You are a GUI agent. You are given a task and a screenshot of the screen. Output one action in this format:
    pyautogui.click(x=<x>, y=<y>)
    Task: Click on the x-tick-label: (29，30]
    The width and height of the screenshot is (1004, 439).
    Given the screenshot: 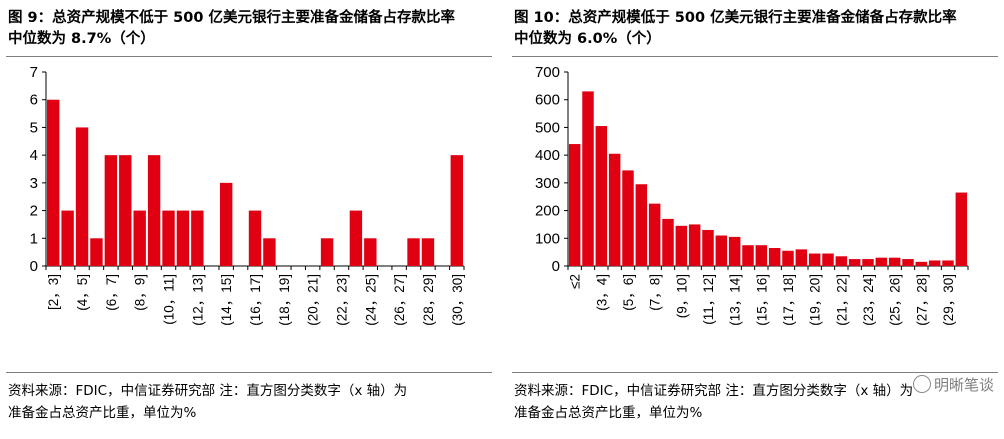 What is the action you would take?
    pyautogui.click(x=948, y=300)
    